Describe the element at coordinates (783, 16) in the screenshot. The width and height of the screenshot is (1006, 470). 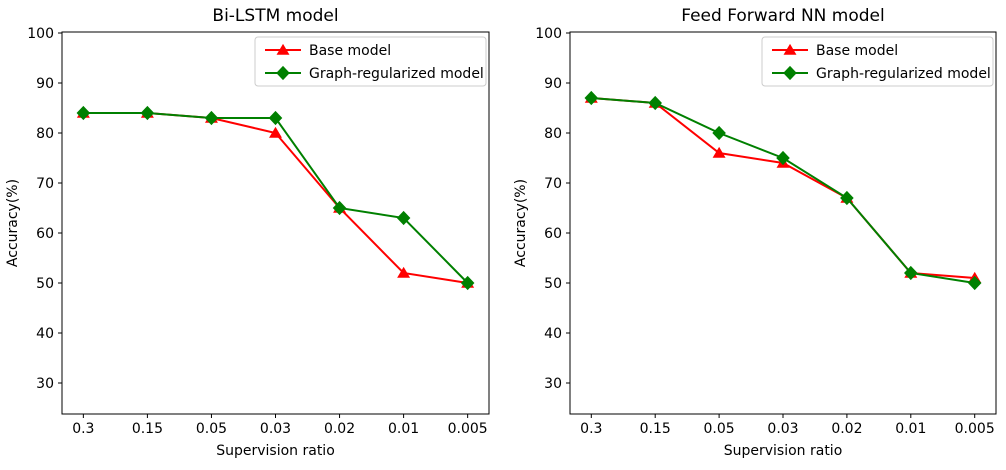
I see `chart-title: Feed Forward NN model` at that location.